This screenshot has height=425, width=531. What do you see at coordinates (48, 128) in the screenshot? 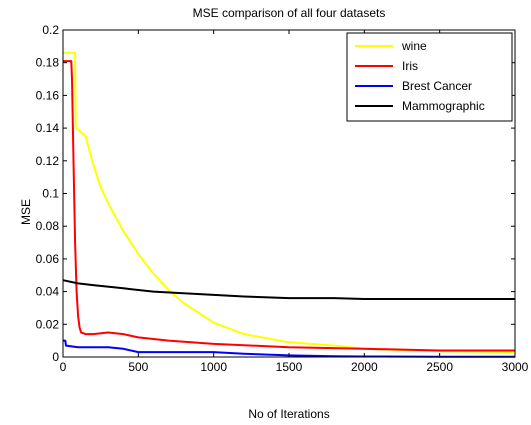
I see `y-tick-label: 0.14` at bounding box center [48, 128].